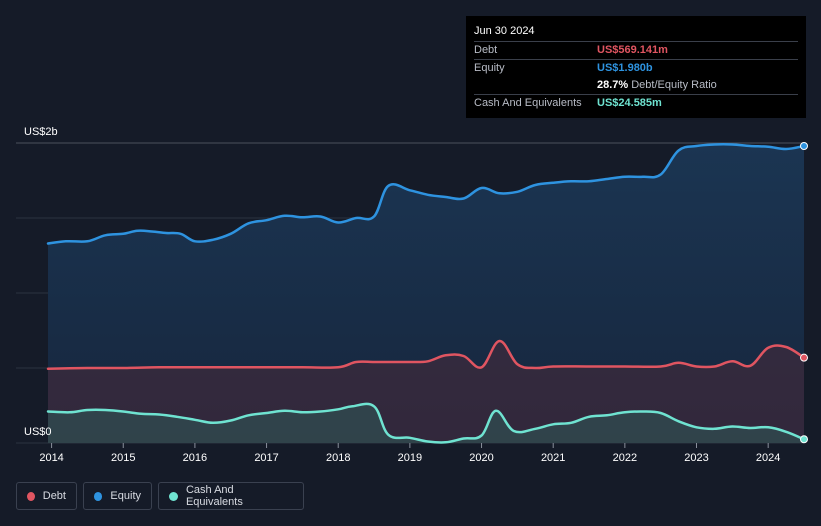  What do you see at coordinates (804, 439) in the screenshot?
I see `cash-and-equivalents-end-point` at bounding box center [804, 439].